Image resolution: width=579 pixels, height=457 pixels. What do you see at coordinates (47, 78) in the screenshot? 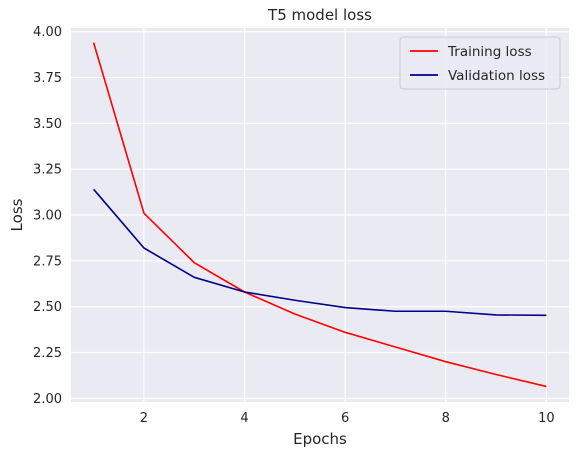
I see `y-tick-label: 3.75` at bounding box center [47, 78].